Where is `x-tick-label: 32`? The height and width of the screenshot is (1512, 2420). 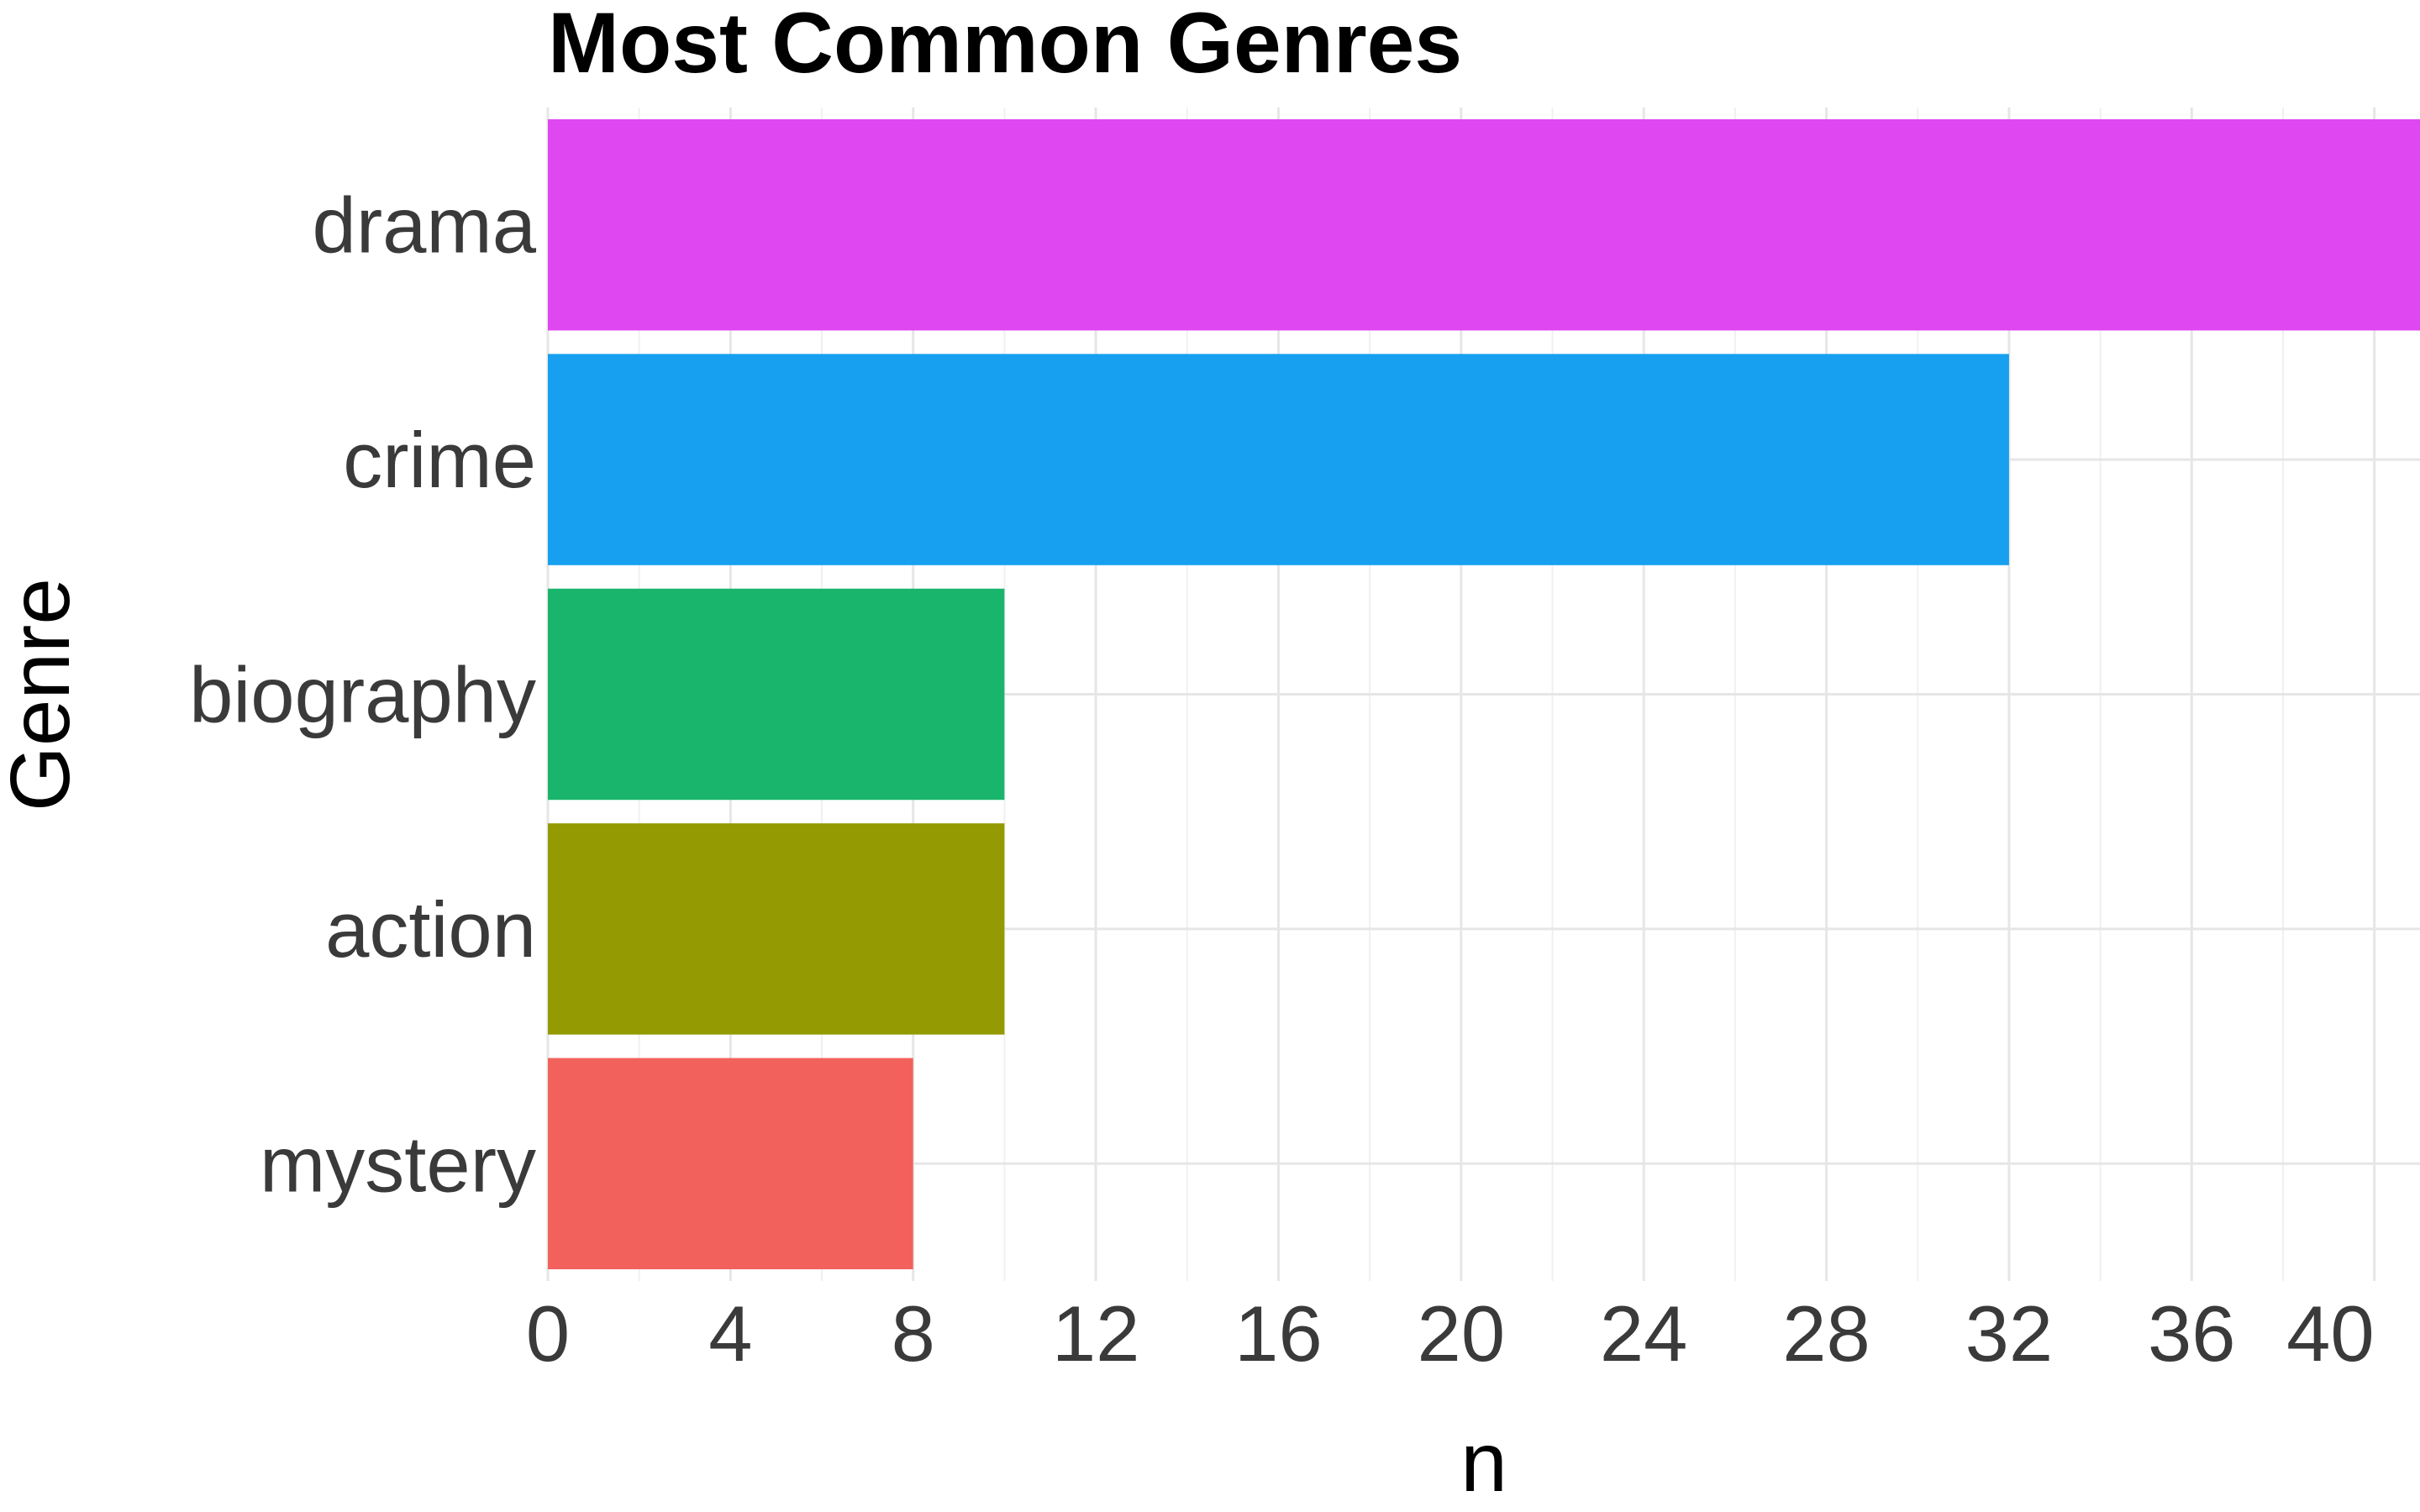
x-tick-label: 32 is located at coordinates (2009, 1333).